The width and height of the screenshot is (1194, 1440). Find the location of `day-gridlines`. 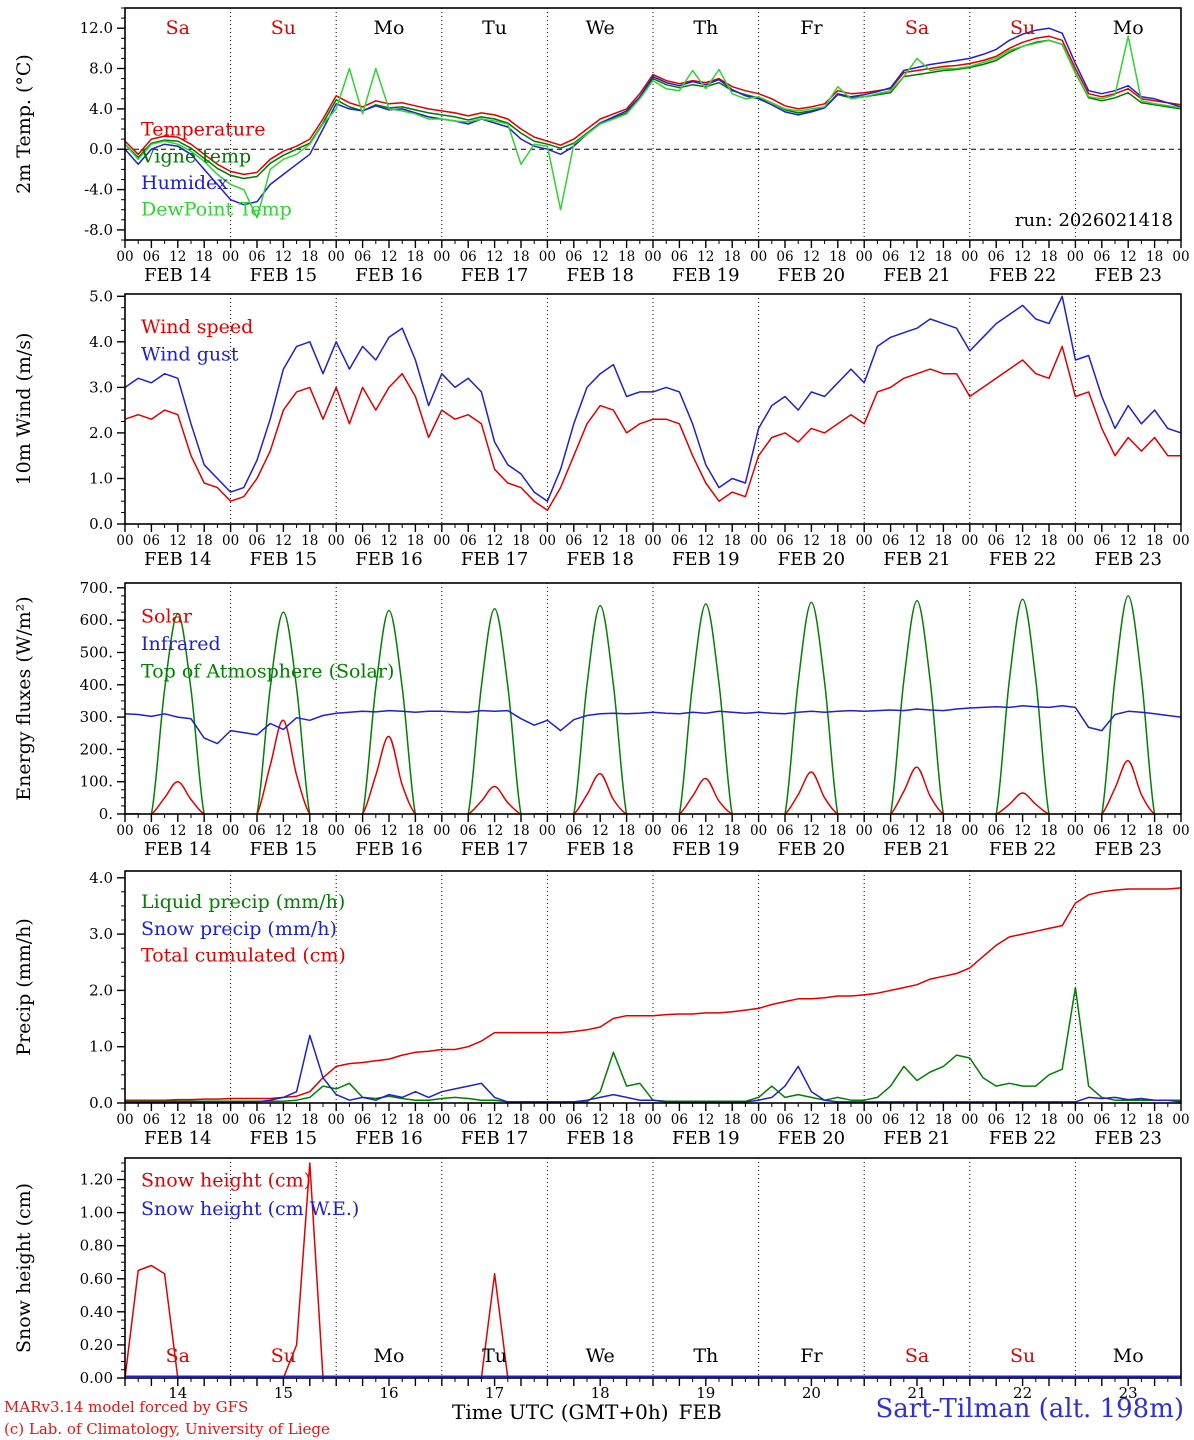

day-gridlines is located at coordinates (653, 409).